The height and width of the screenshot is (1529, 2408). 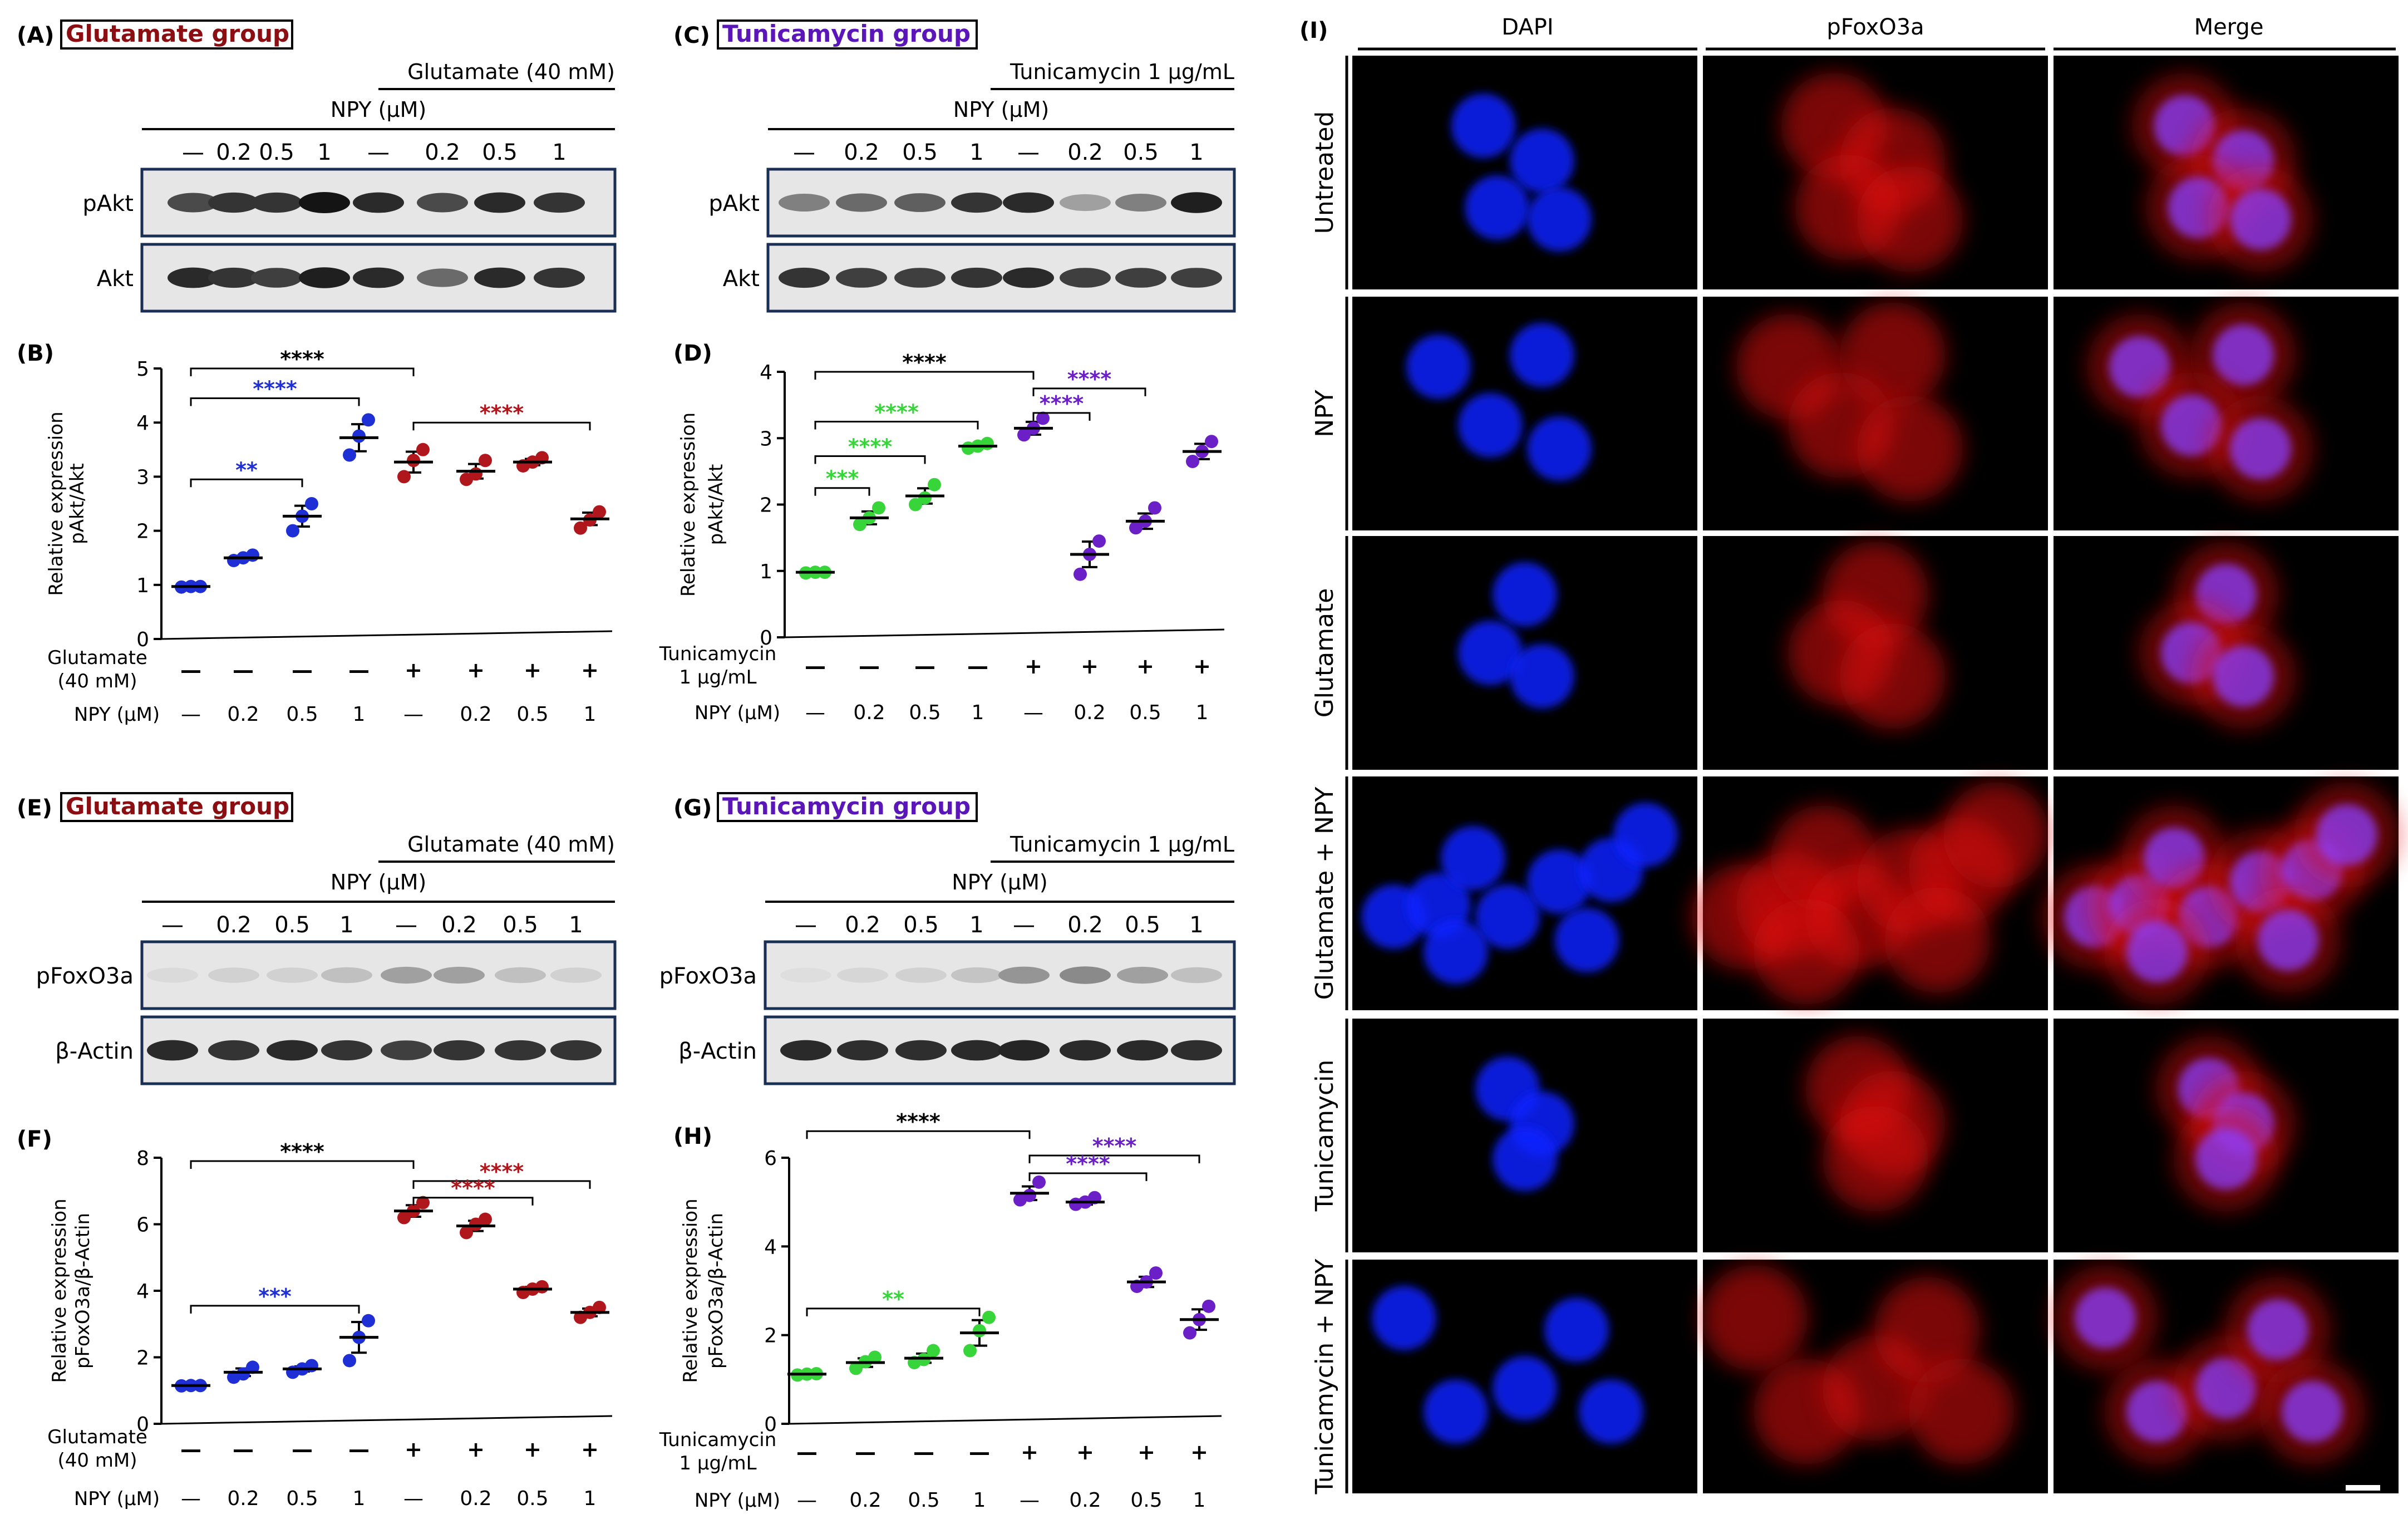 I want to click on panel-c-letter: (C), so click(x=691, y=36).